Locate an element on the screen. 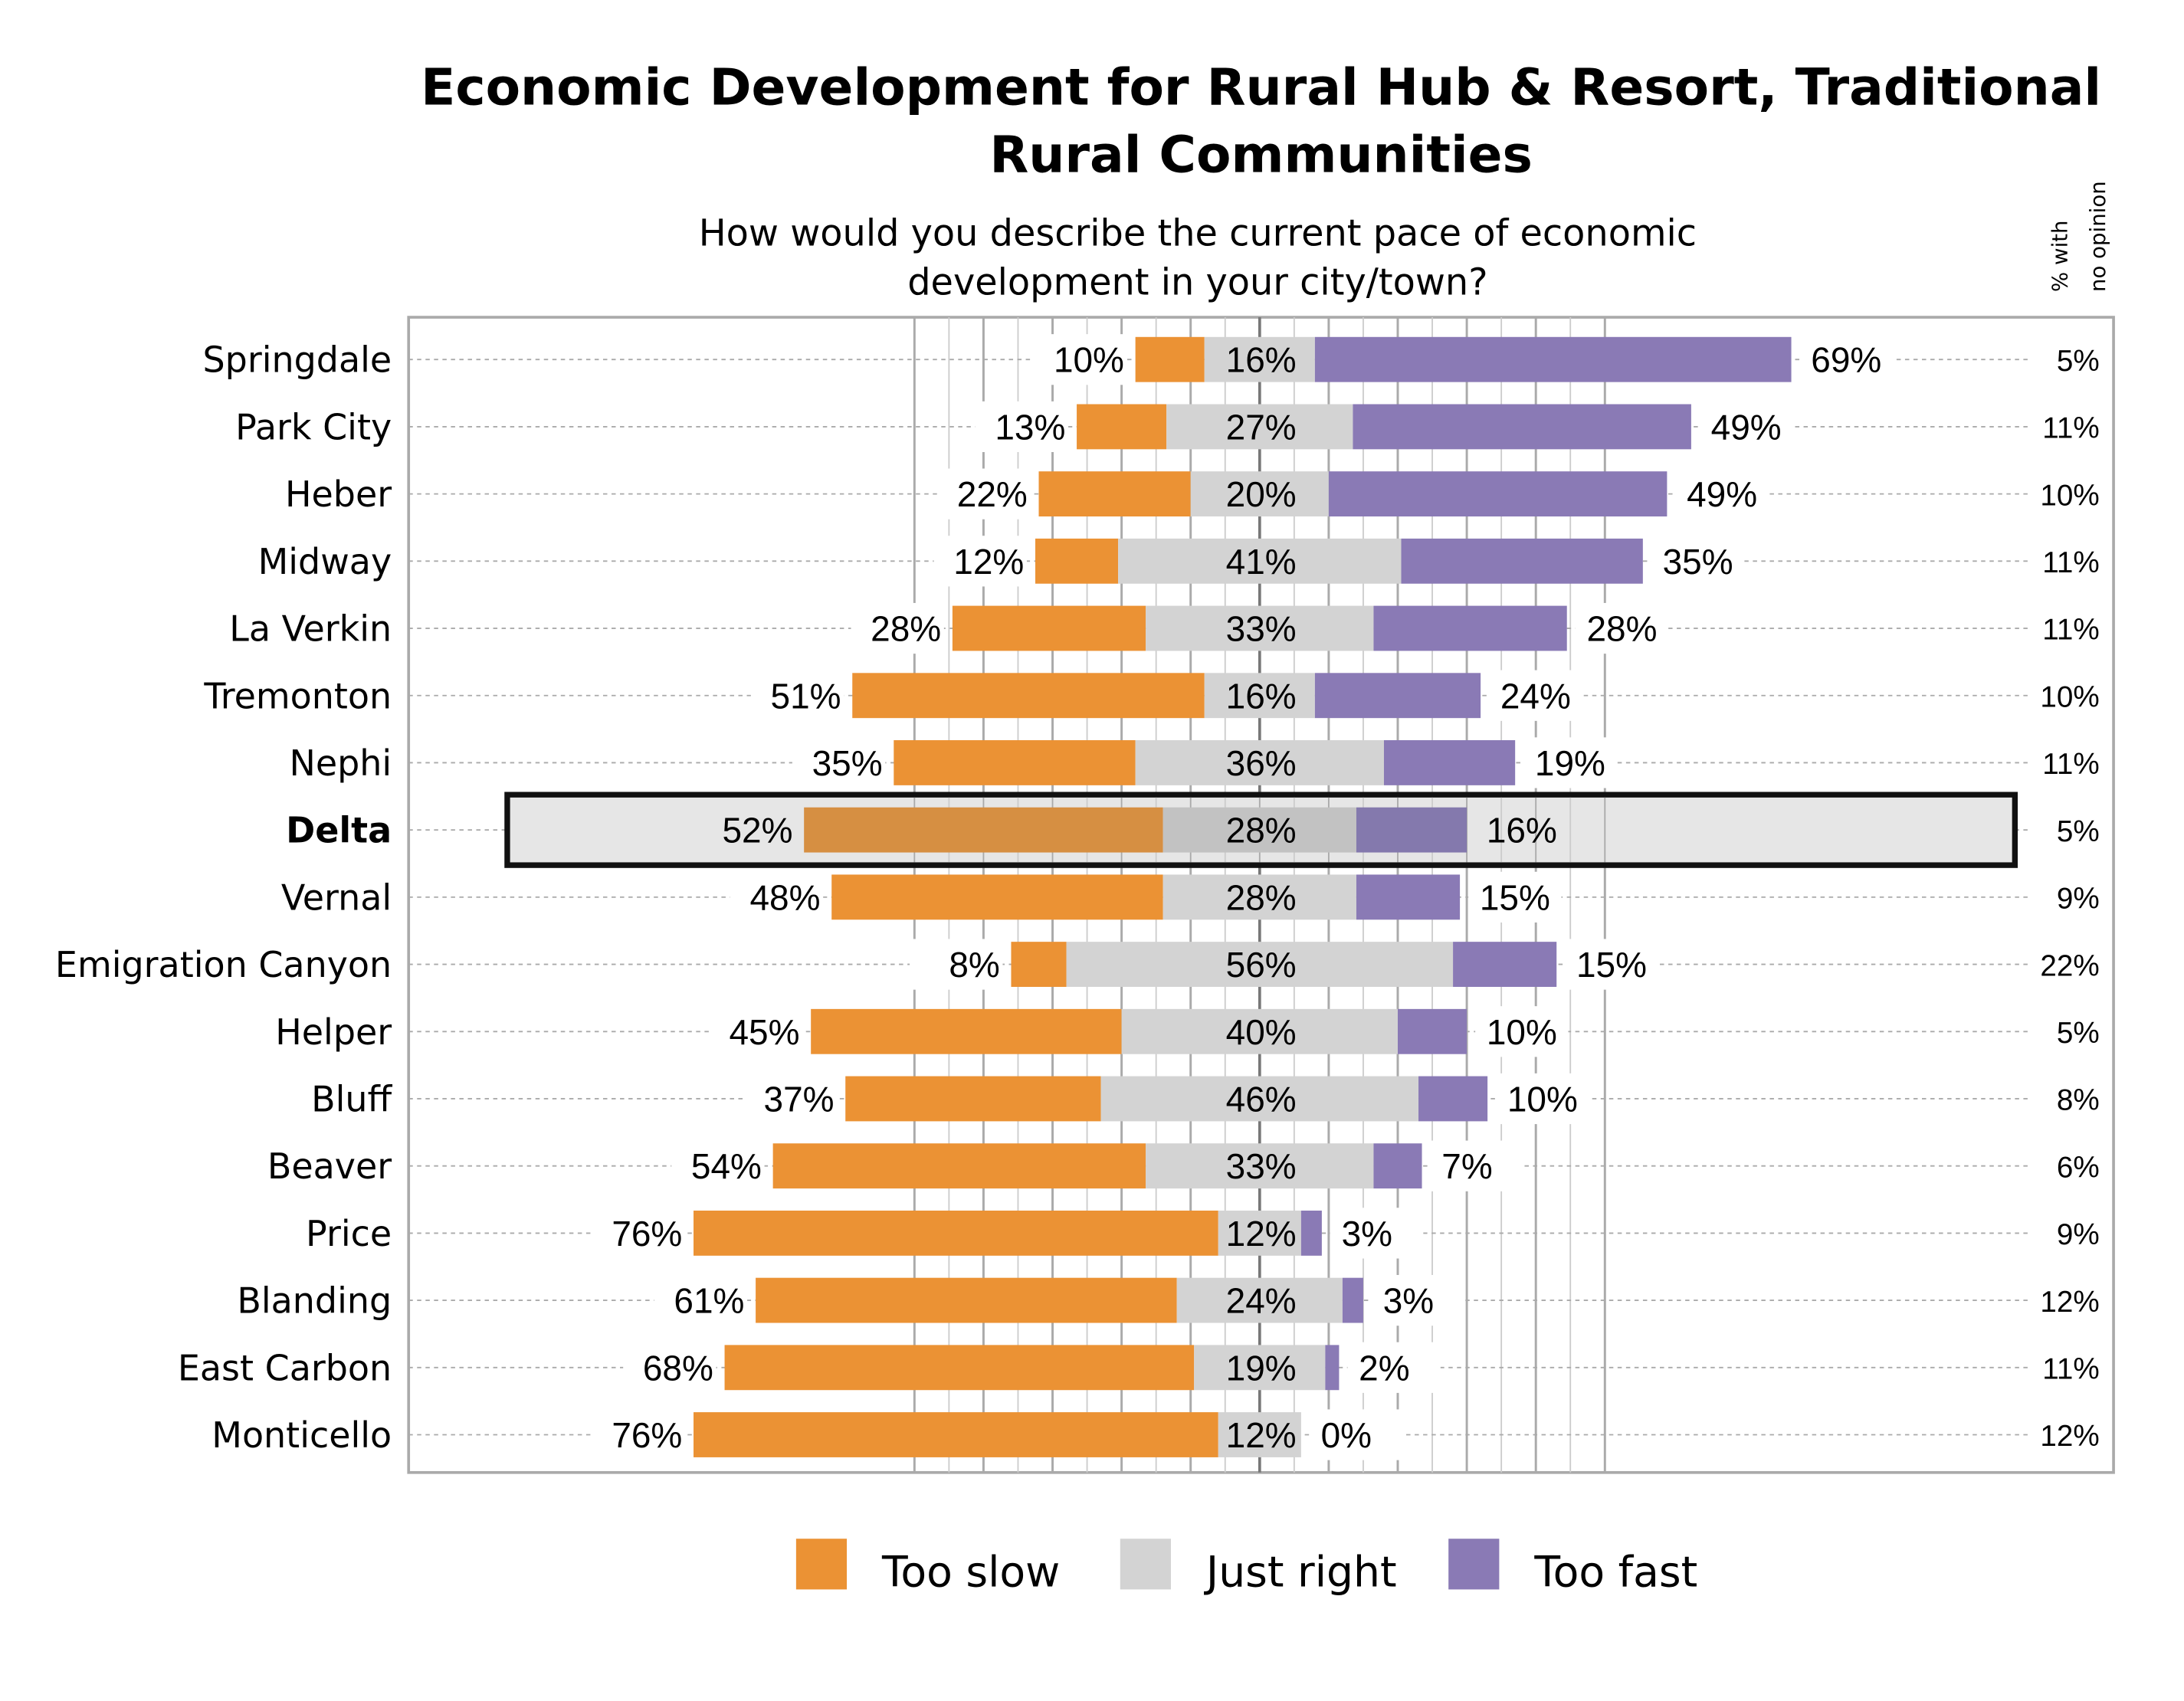 This screenshot has width=2184, height=1701. value-label-too-fast: 24% is located at coordinates (1535, 696).